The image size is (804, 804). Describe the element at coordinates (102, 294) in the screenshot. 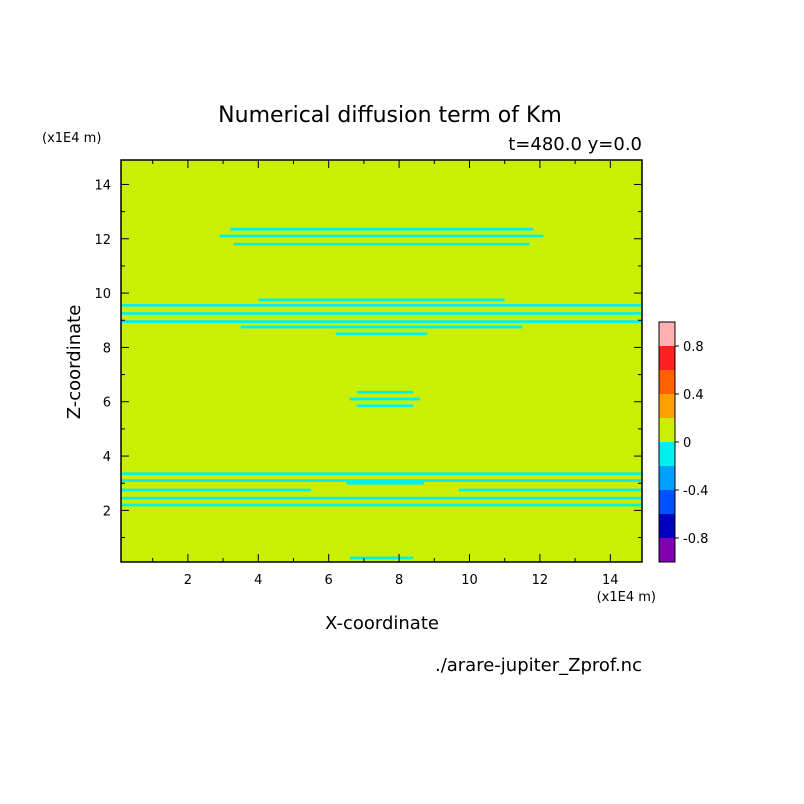

I see `y-tick-label: 10` at that location.